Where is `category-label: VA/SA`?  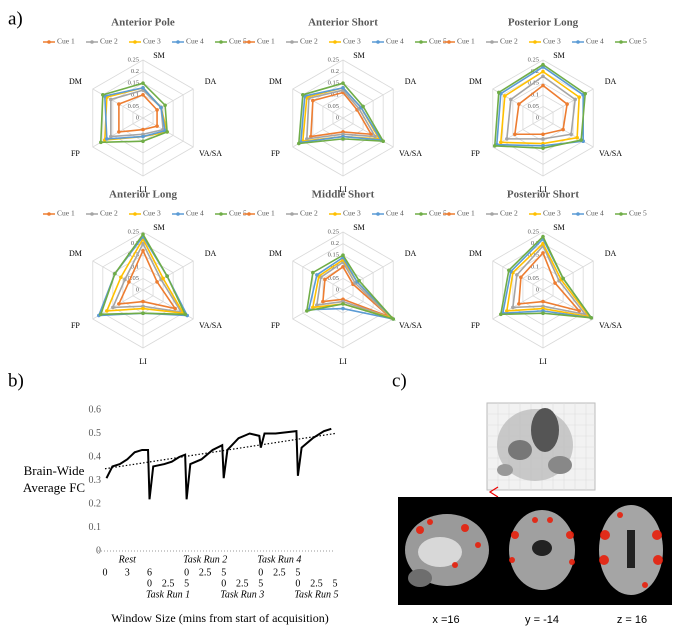
category-label: VA/SA is located at coordinates (210, 325).